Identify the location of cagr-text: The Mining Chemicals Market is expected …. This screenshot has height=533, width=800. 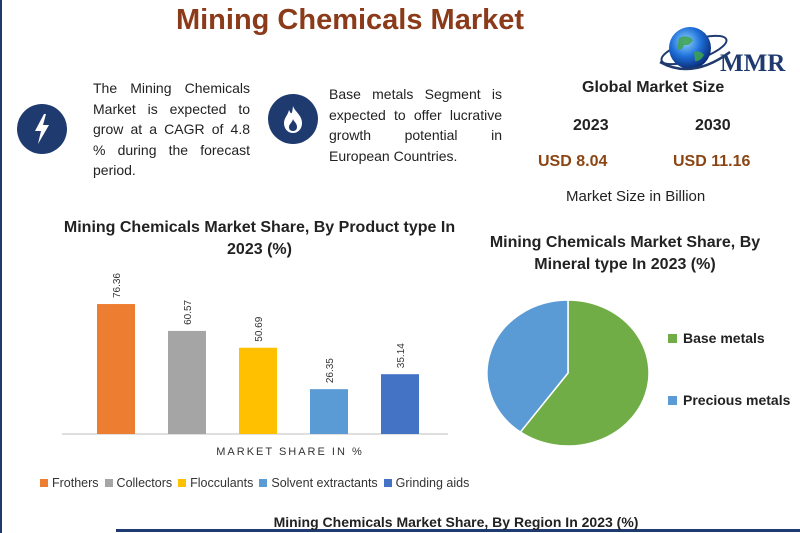
(171, 129).